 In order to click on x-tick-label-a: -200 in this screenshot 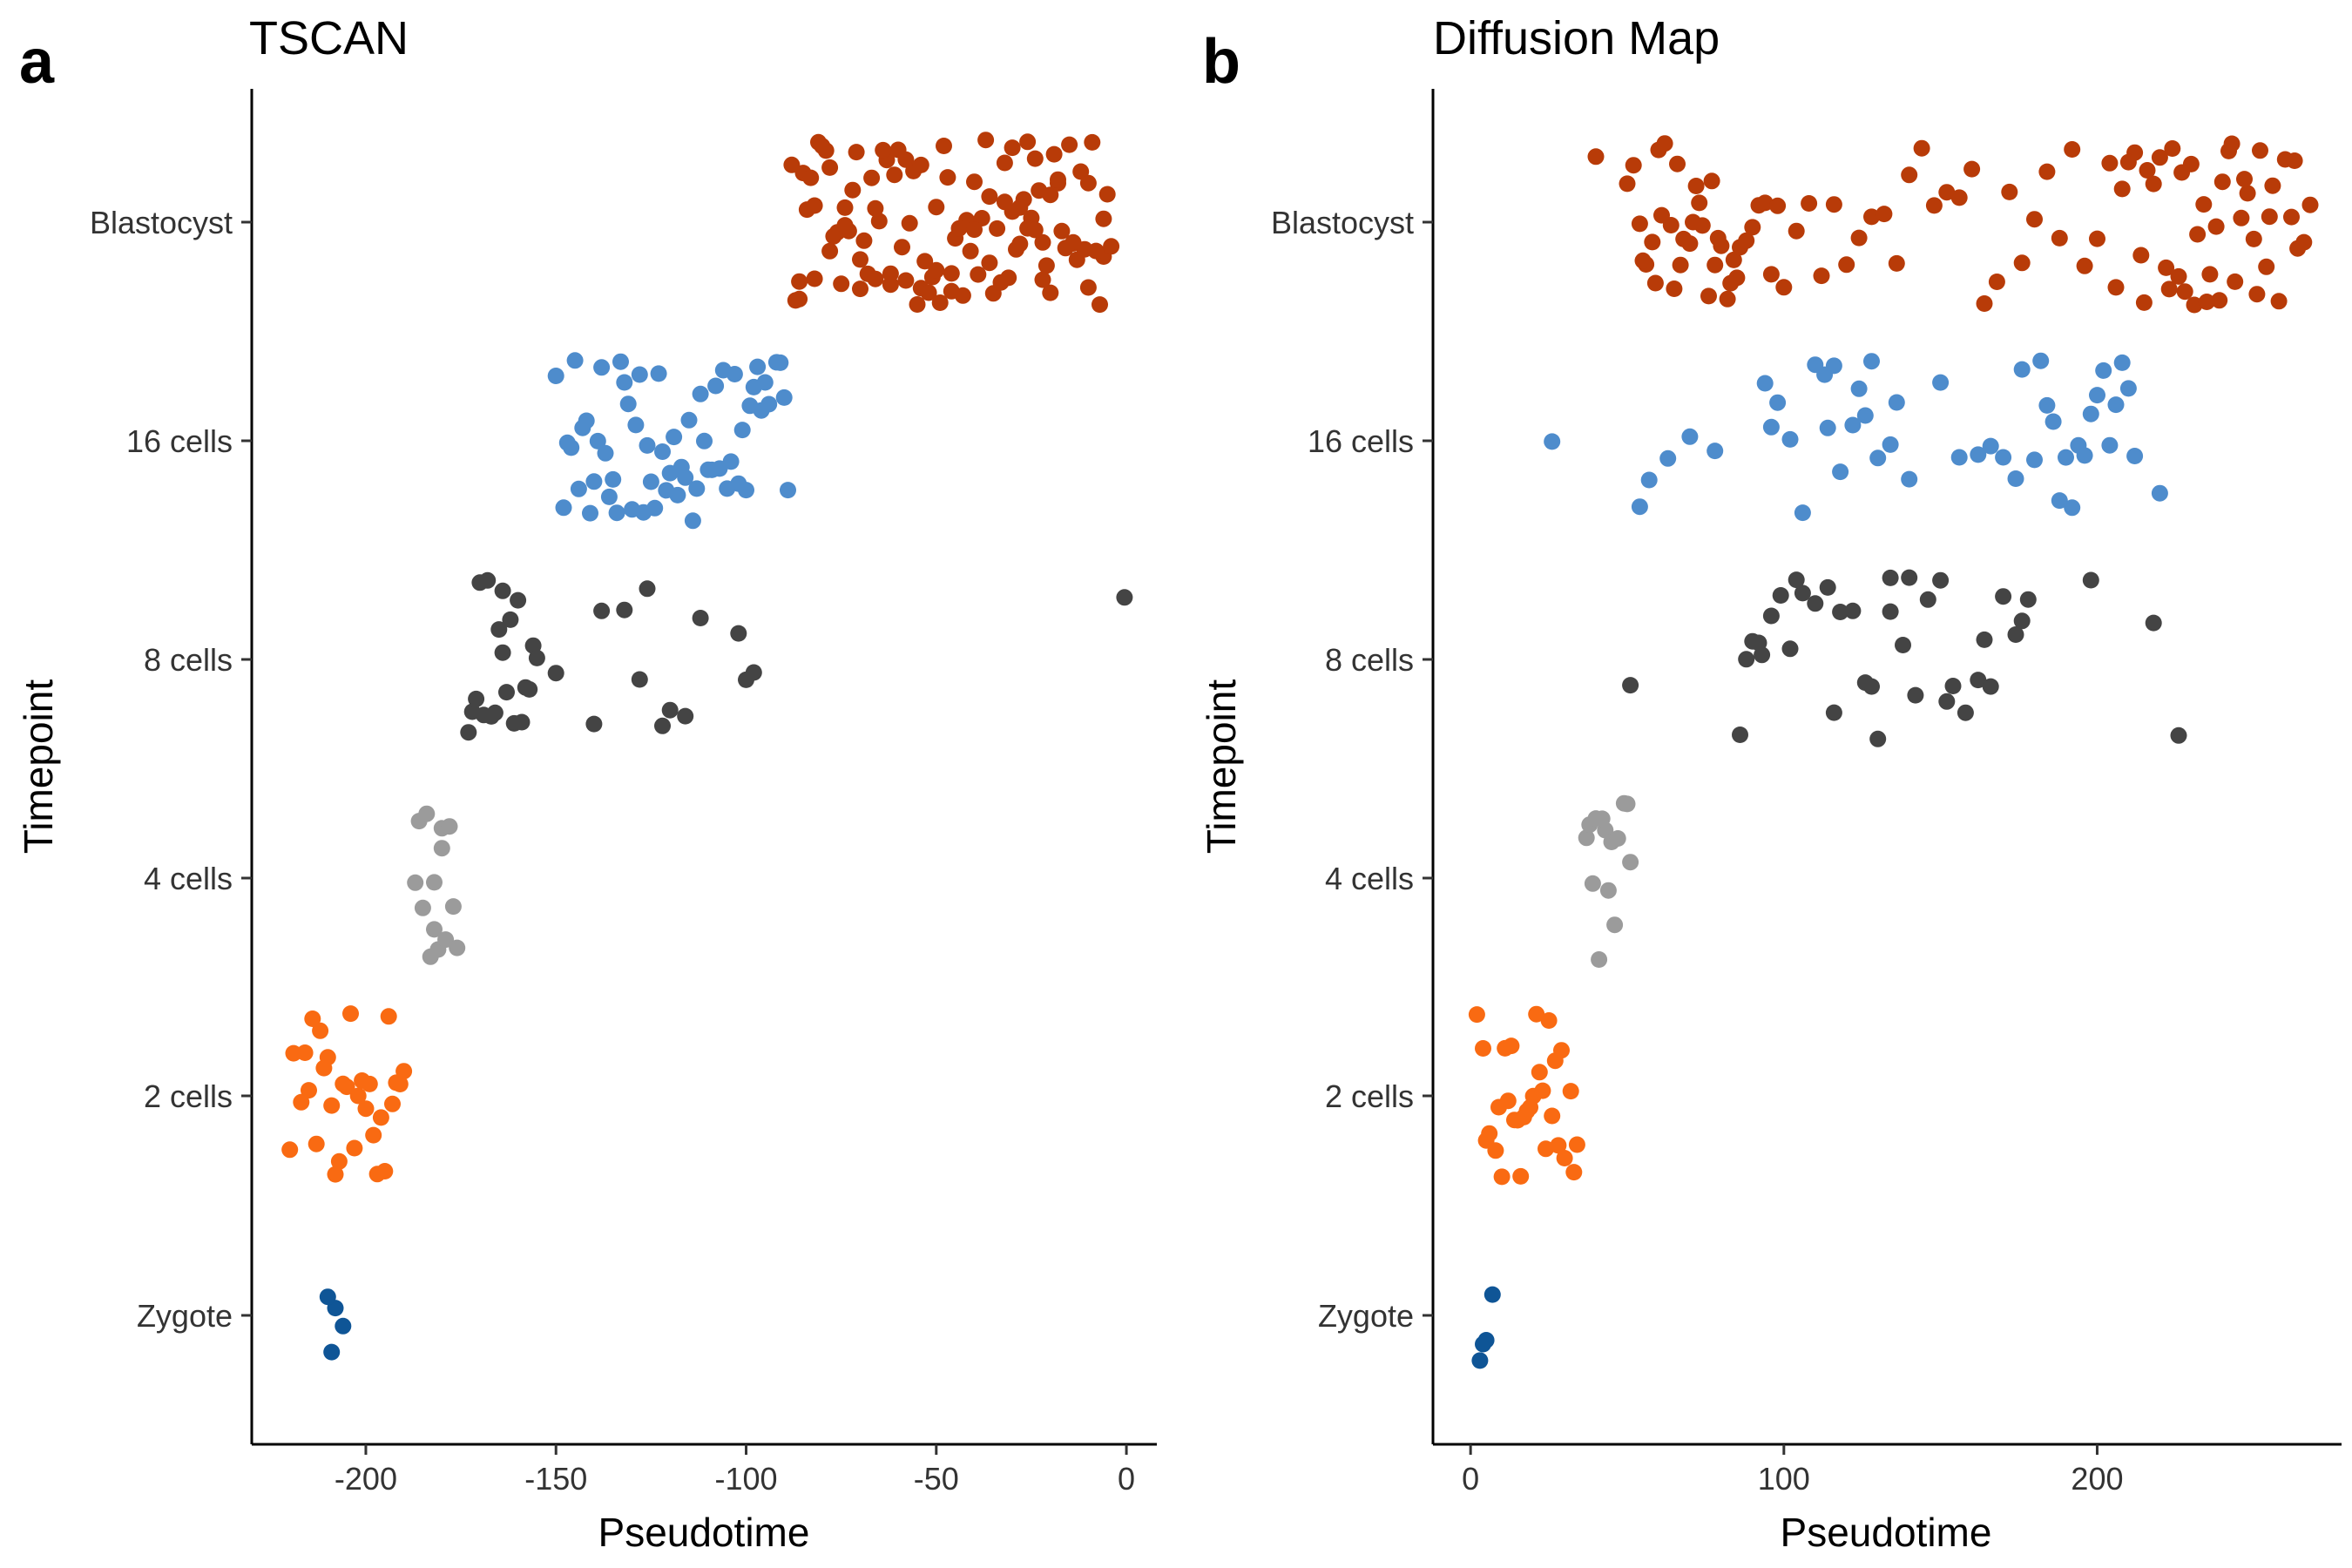, I will do `click(366, 1479)`.